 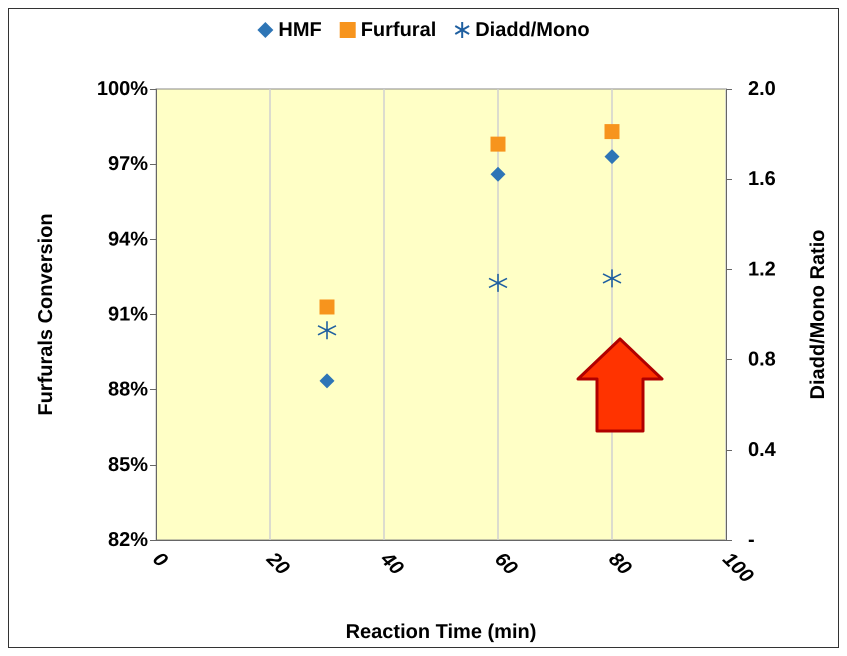 I want to click on y-tick-label: 100%, so click(x=122, y=89).